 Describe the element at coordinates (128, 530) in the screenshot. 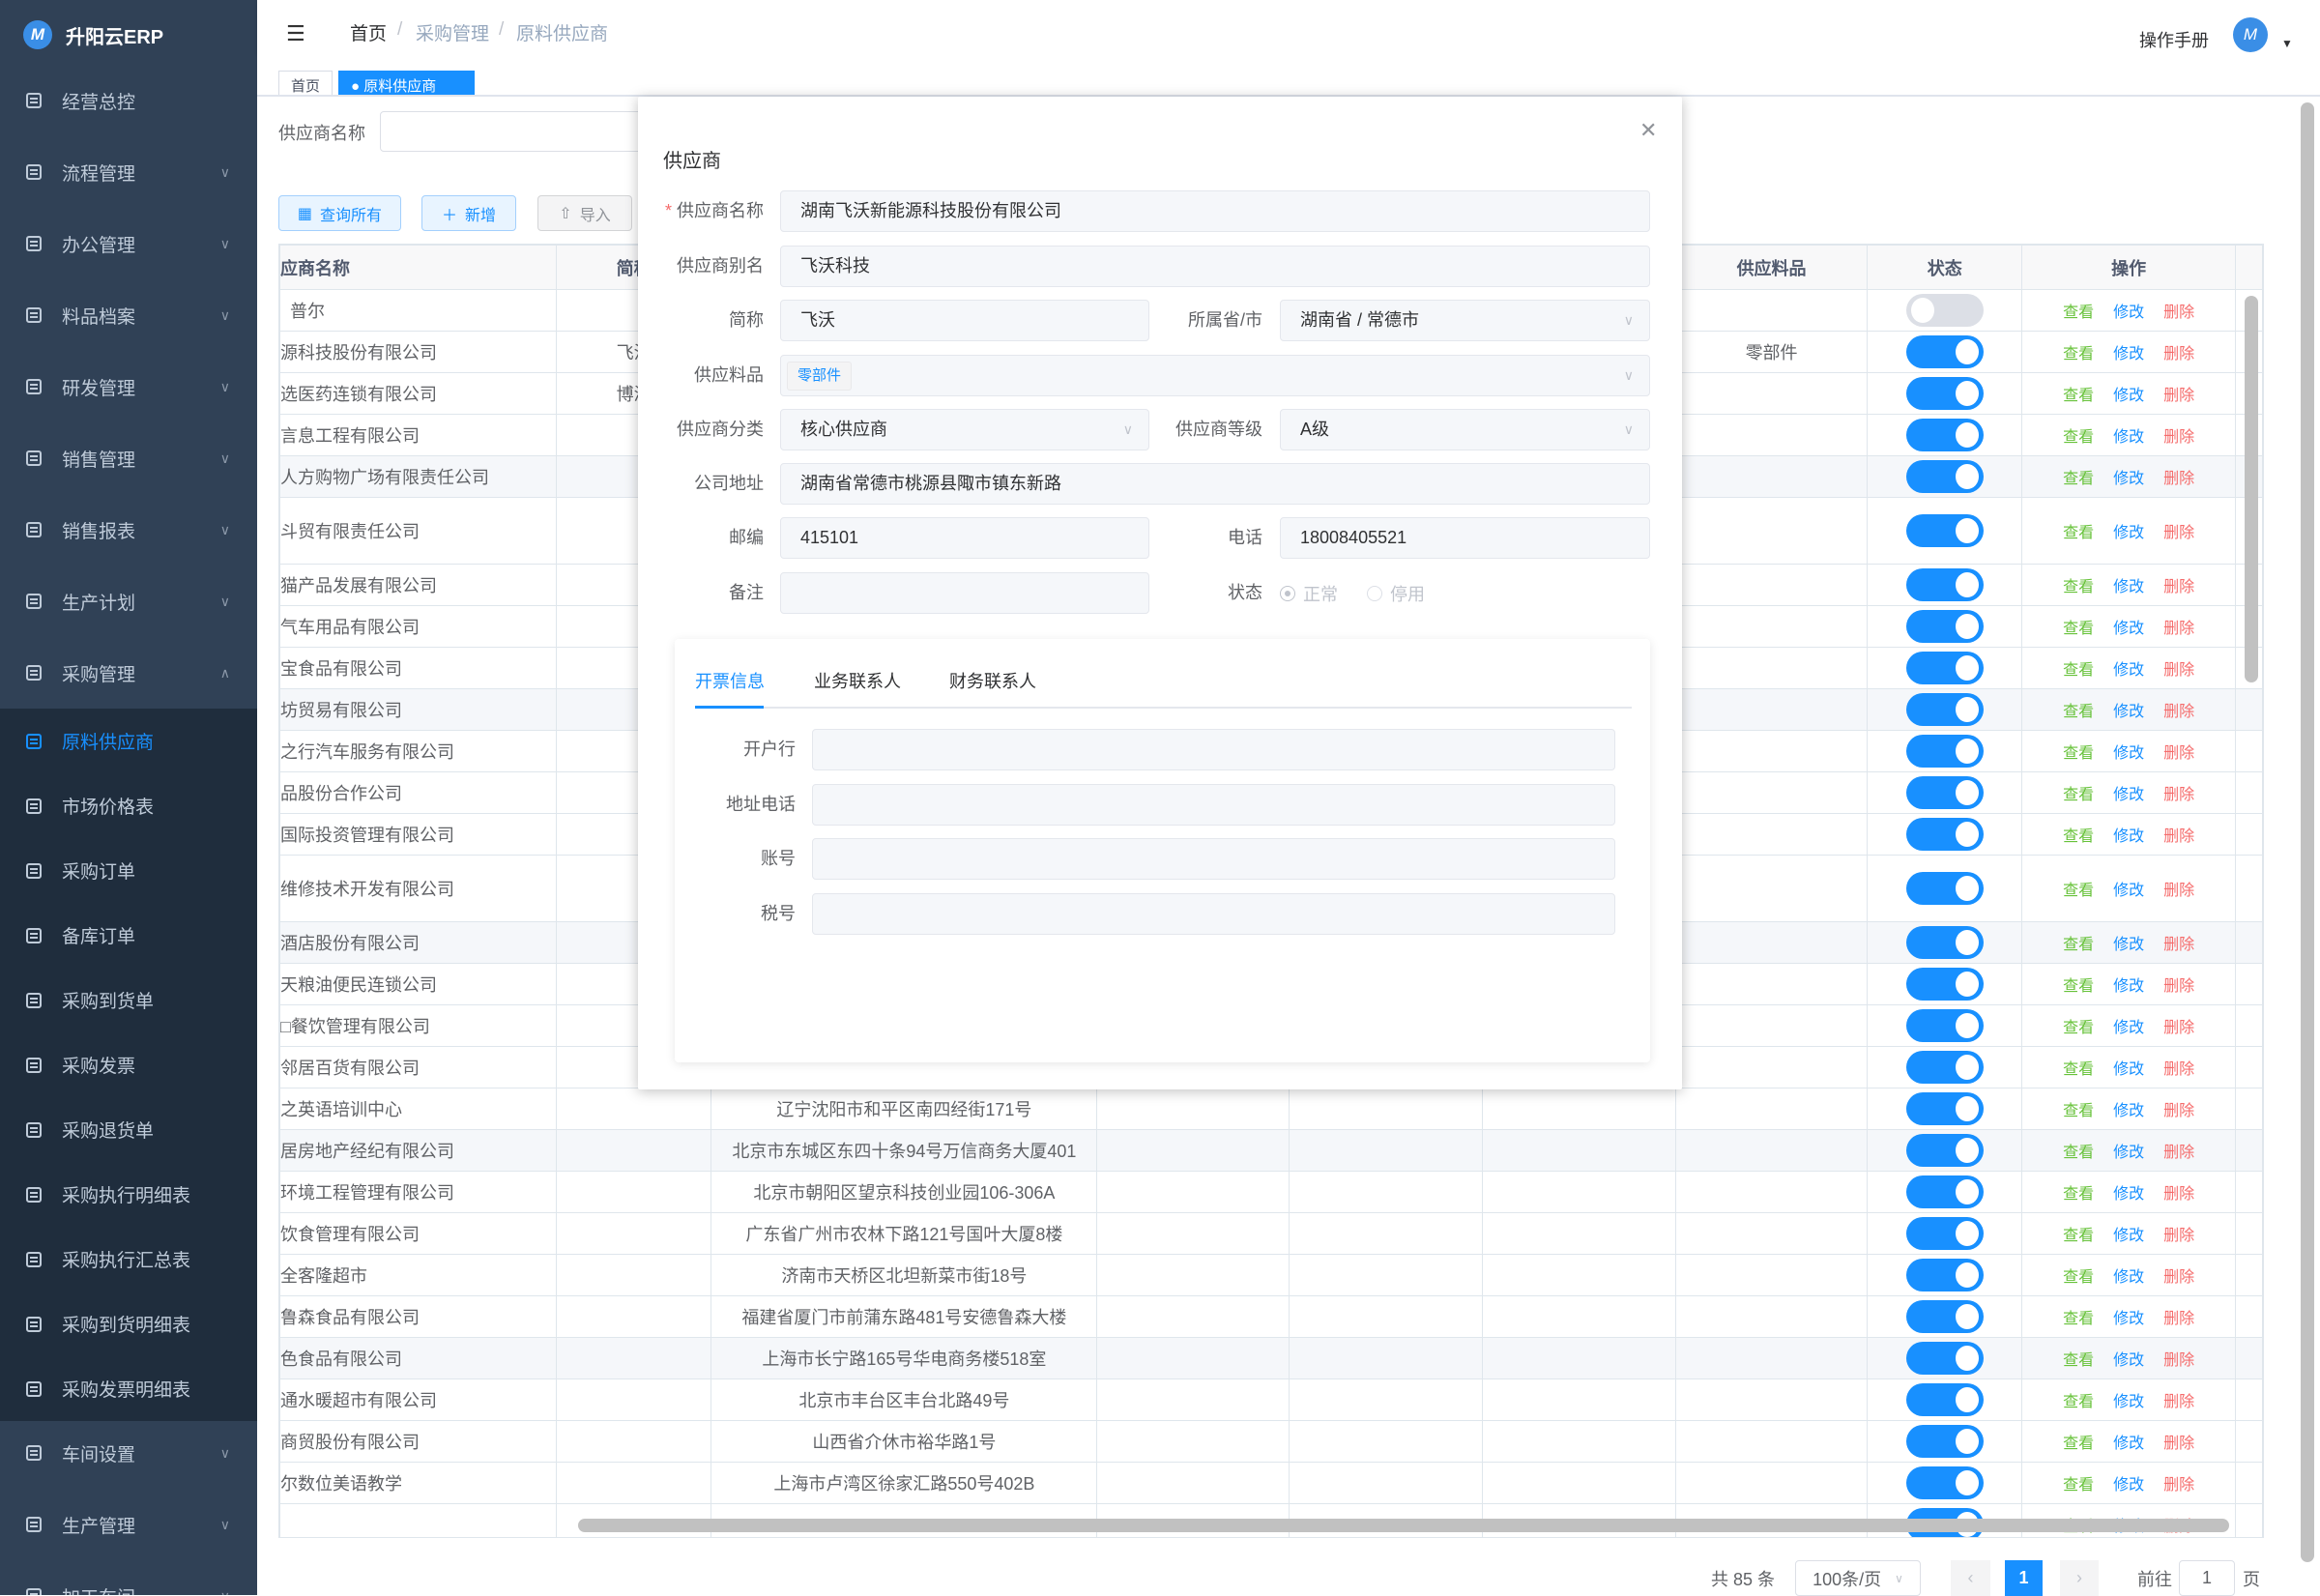

I see `sidebar-item-6: 销售报表 ∨` at that location.